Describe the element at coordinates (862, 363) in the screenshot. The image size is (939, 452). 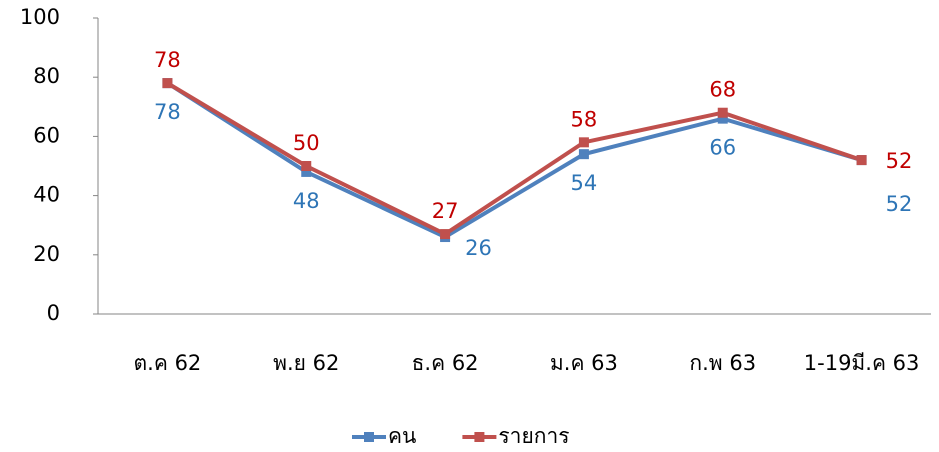
I see `x-tick-label: 1-19มี.ค 63` at that location.